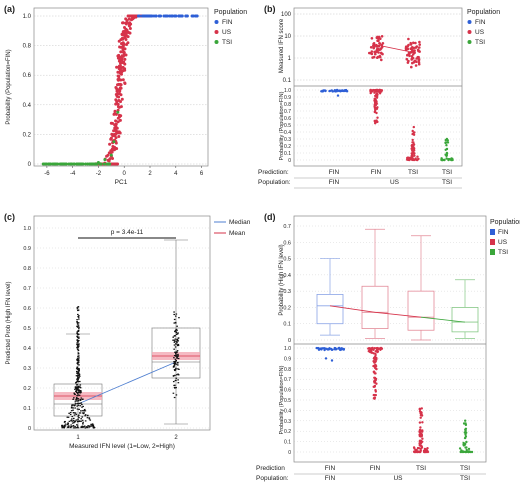 This screenshot has width=520, height=484. Describe the element at coordinates (287, 243) in the screenshot. I see `y-tick-label-d-top: 0.6` at that location.